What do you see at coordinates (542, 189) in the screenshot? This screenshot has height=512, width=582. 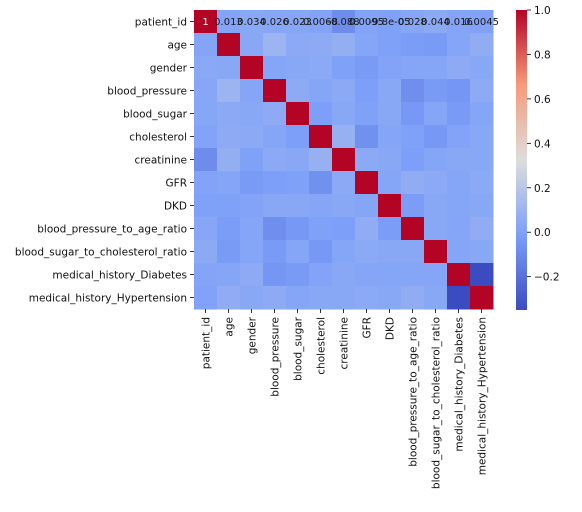 I see `colorbar-tick-label: 0.2` at bounding box center [542, 189].